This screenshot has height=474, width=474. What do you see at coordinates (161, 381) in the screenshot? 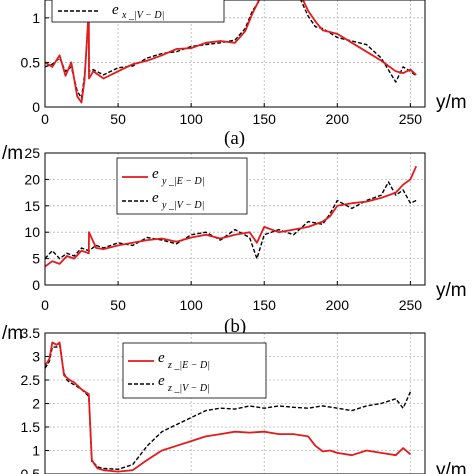
I see `legend-label-main-c-vd: e` at bounding box center [161, 381].